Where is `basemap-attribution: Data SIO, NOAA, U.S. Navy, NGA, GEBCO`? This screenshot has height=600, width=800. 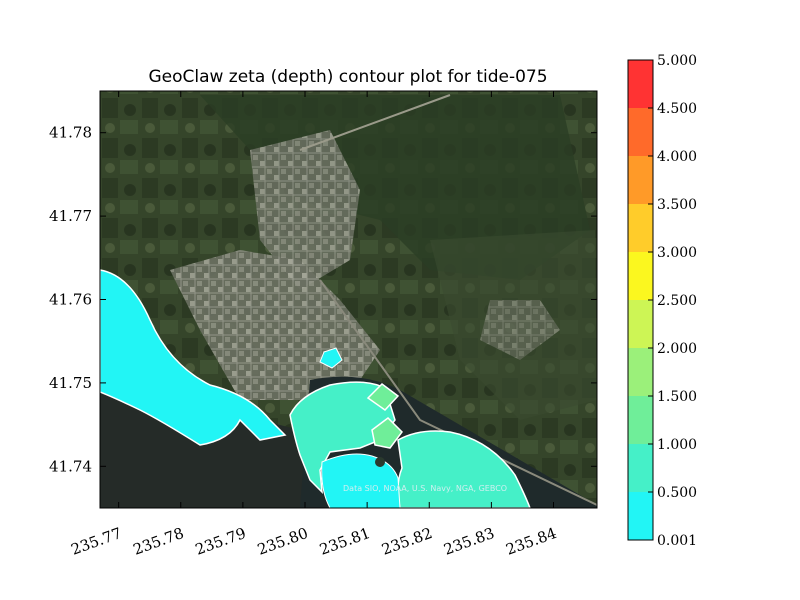
basemap-attribution: Data SIO, NOAA, U.S. Navy, NGA, GEBCO is located at coordinates (425, 488).